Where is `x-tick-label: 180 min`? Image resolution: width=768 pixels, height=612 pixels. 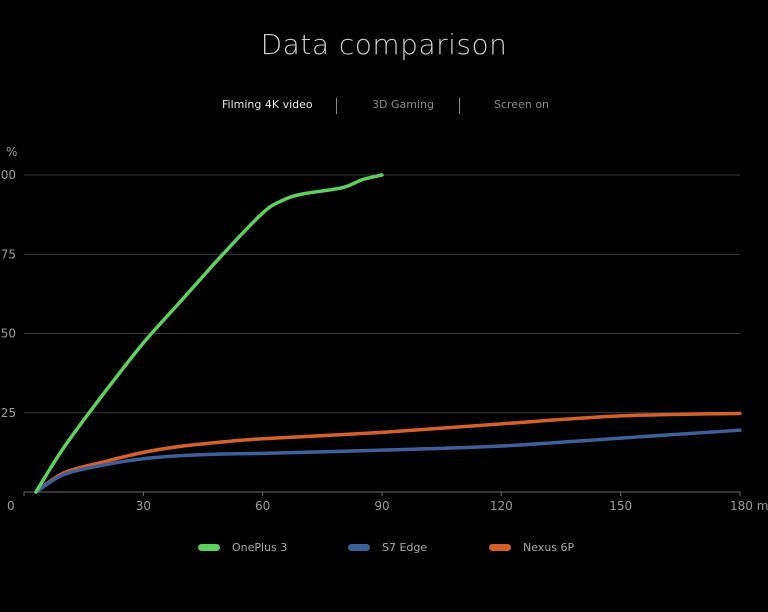 x-tick-label: 180 min is located at coordinates (749, 506).